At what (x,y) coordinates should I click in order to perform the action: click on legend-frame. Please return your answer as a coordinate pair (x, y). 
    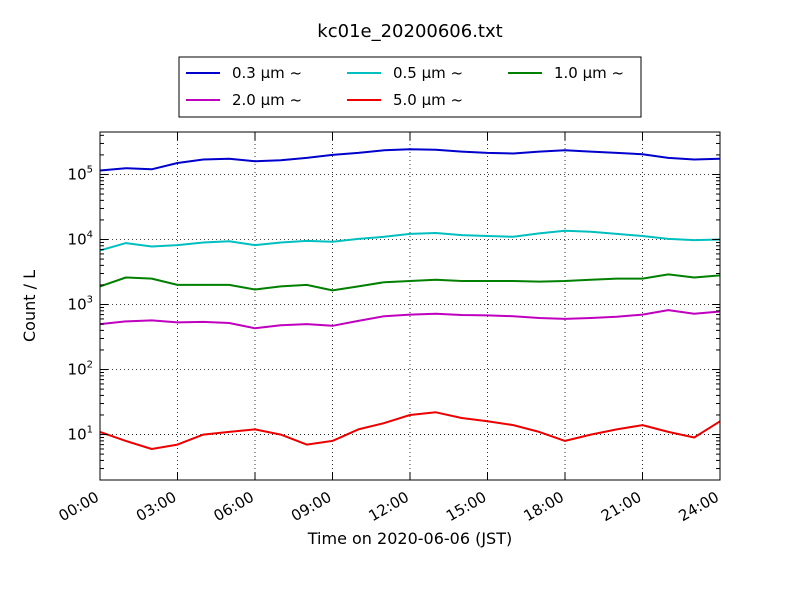
    Looking at the image, I should click on (410, 87).